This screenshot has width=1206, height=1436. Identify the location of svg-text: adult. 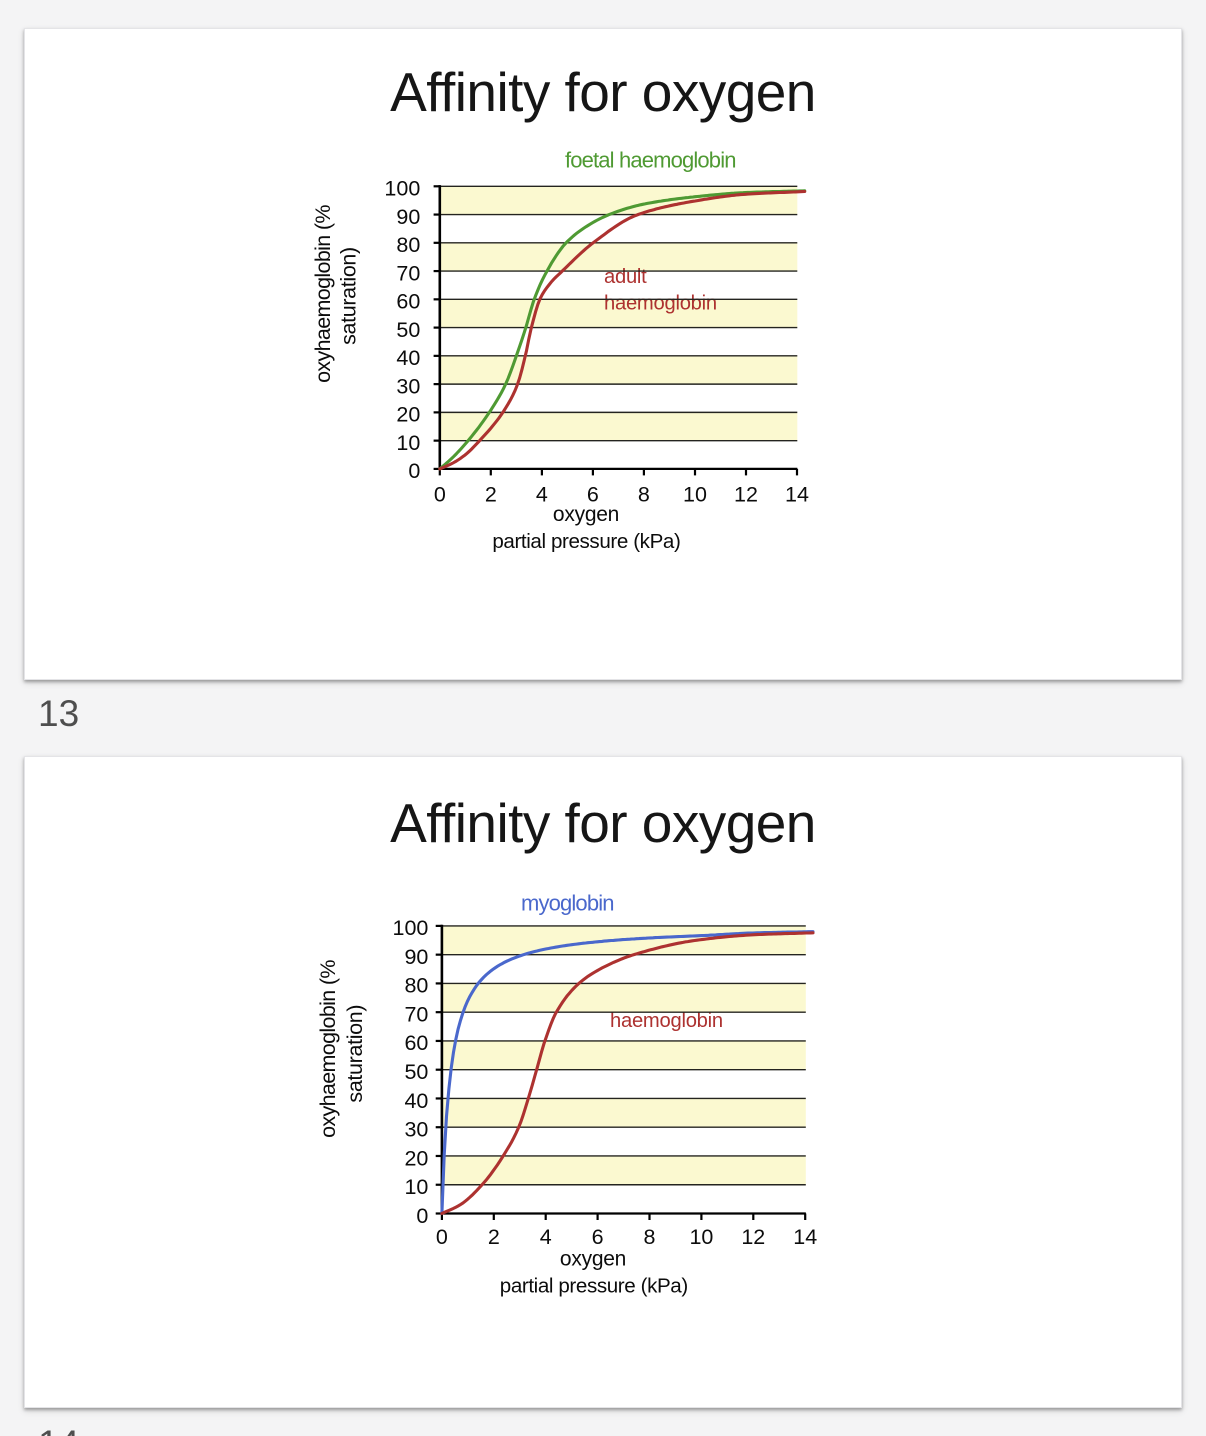
(625, 277).